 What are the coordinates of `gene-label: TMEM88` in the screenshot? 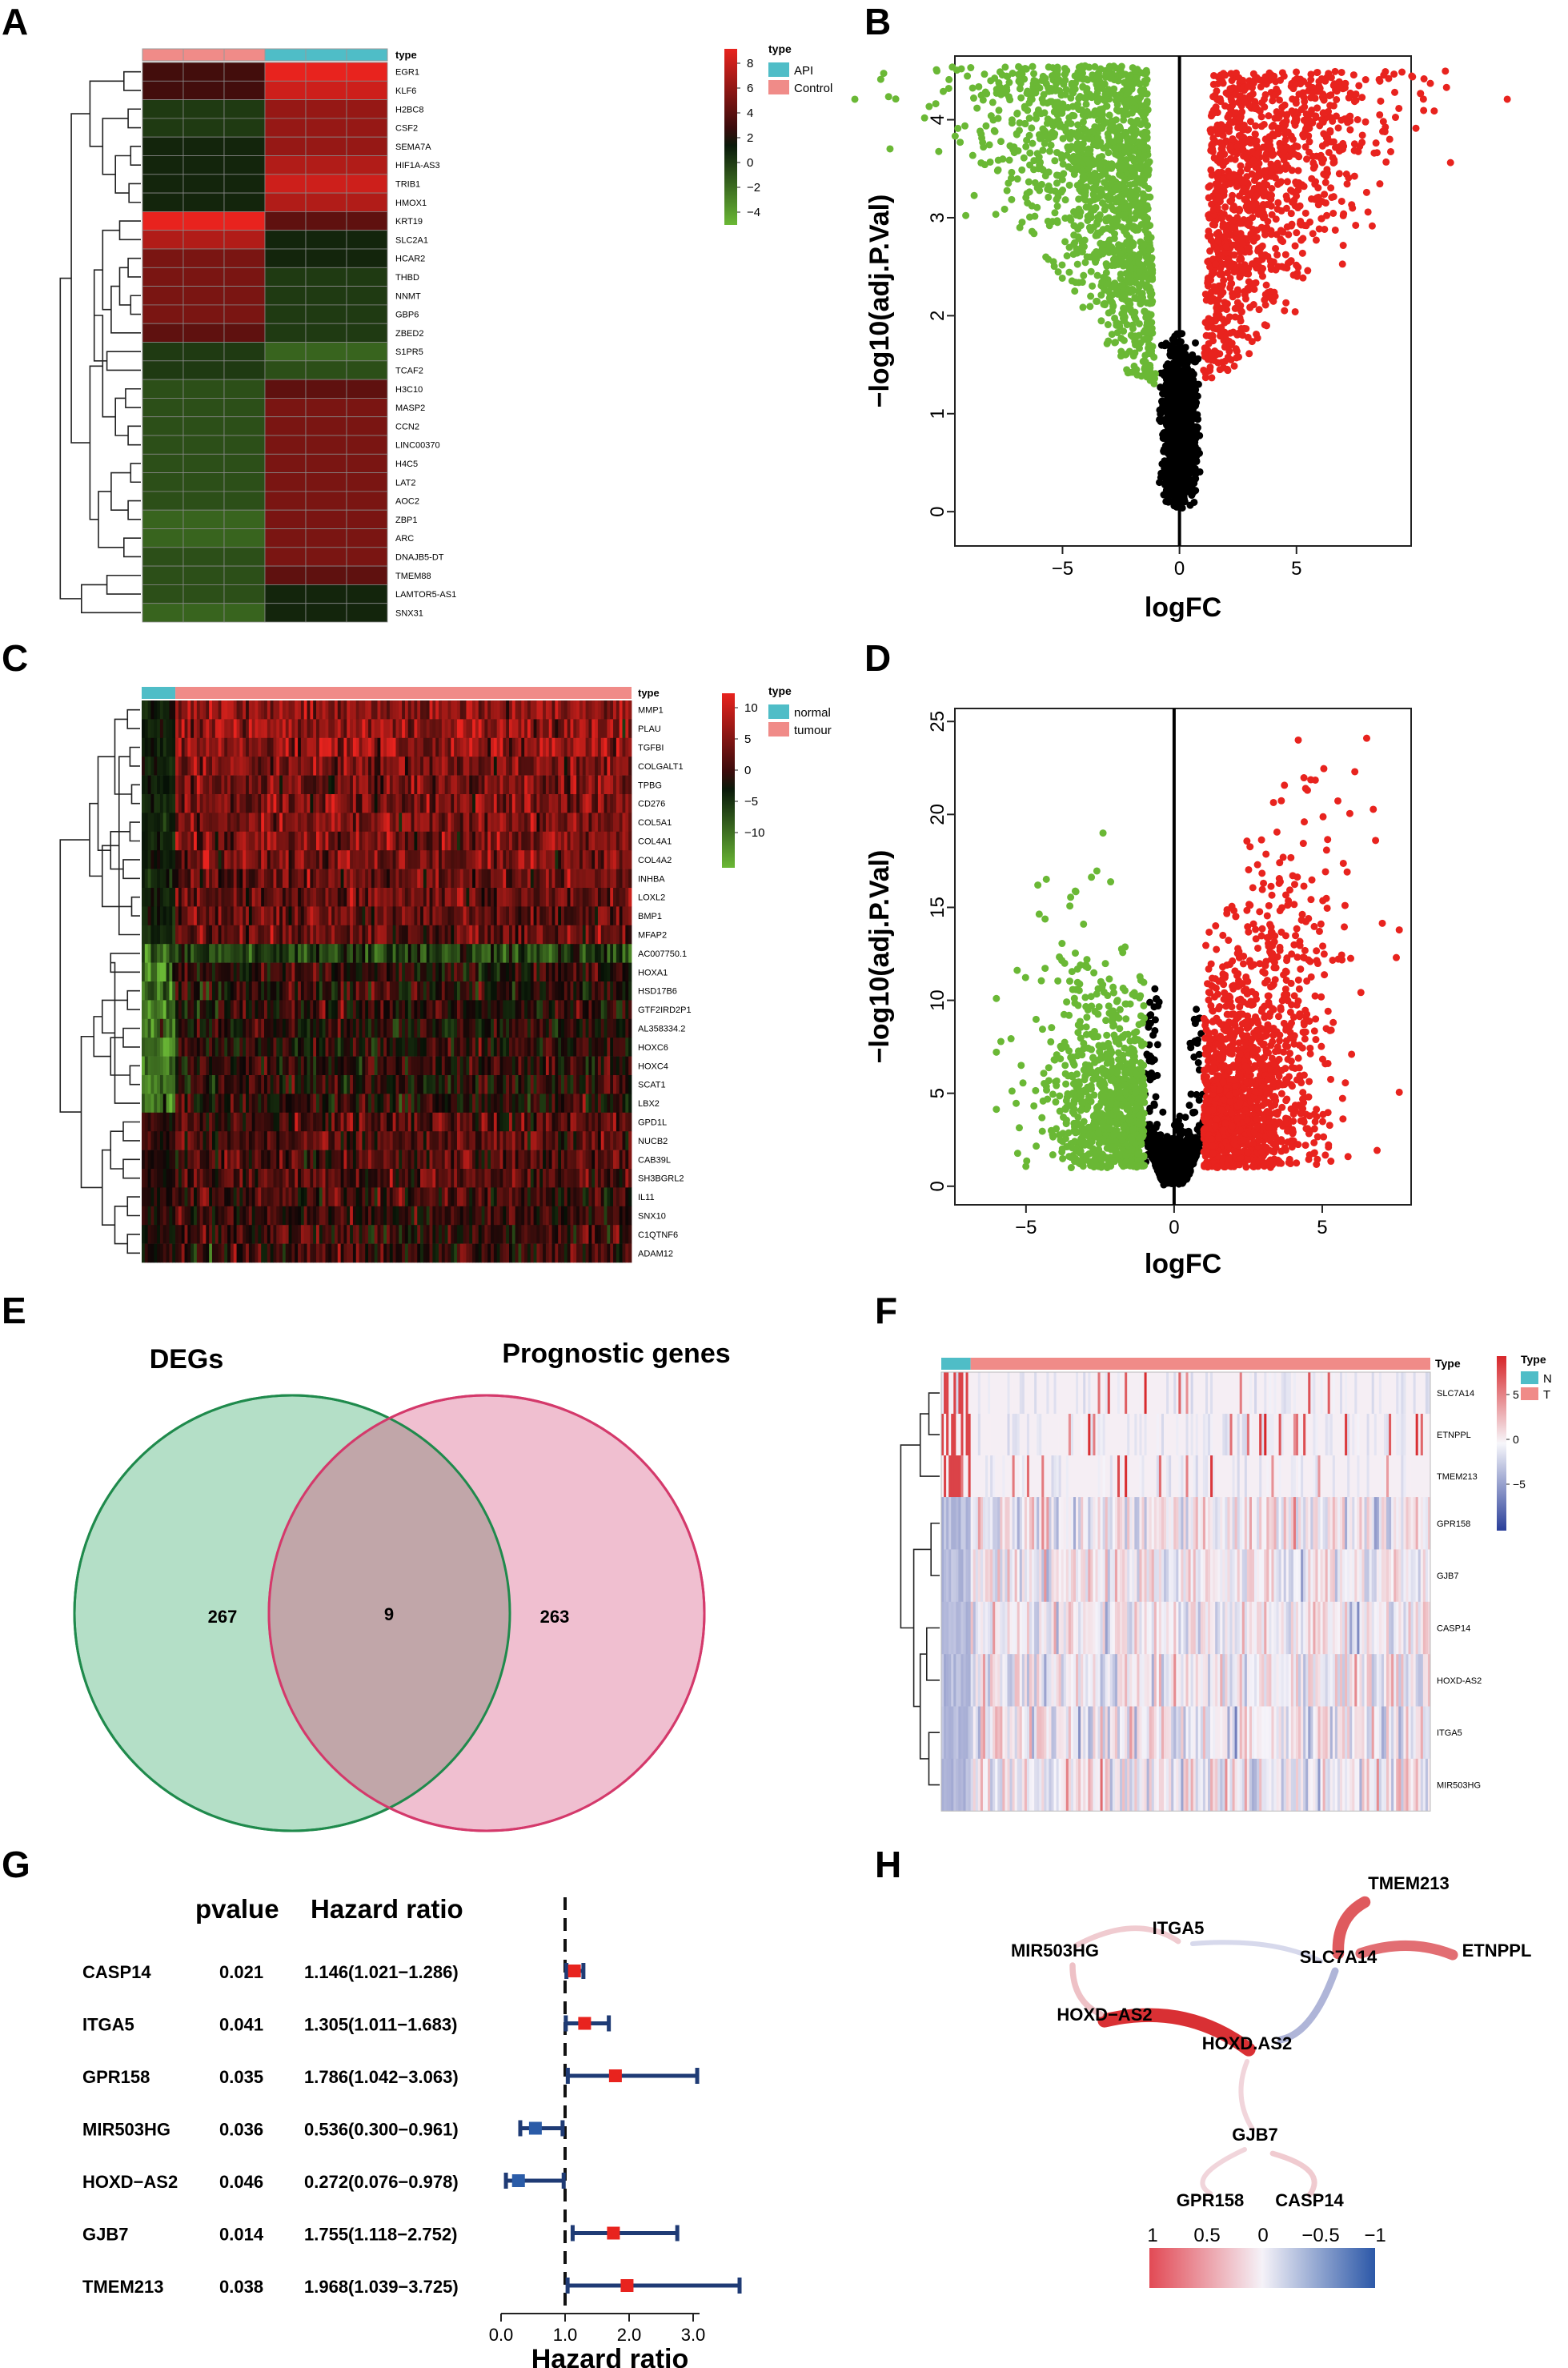 It's located at (413, 576).